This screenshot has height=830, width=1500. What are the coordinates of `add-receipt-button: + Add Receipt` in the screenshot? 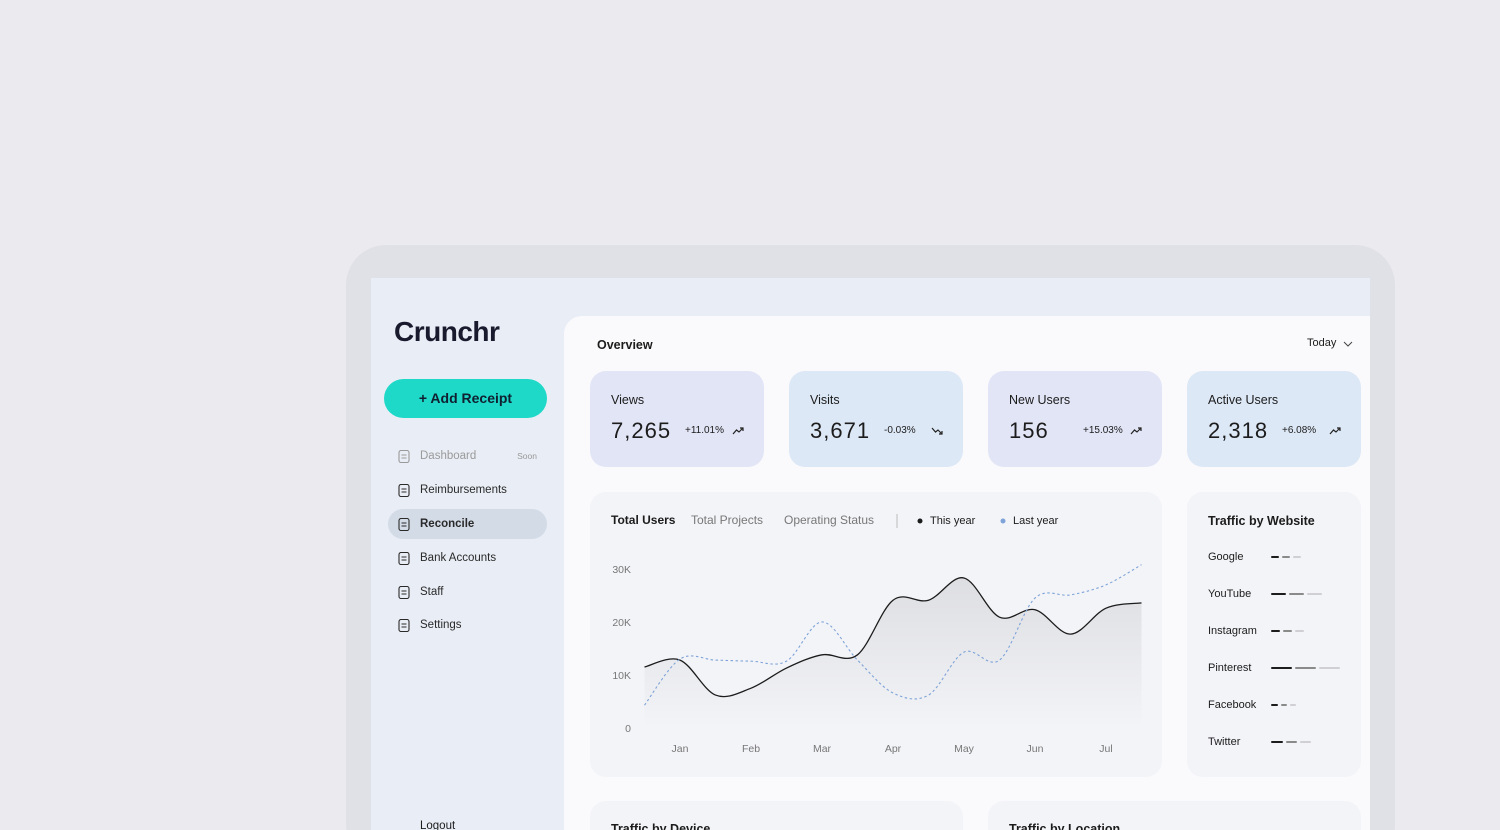 It's located at (465, 398).